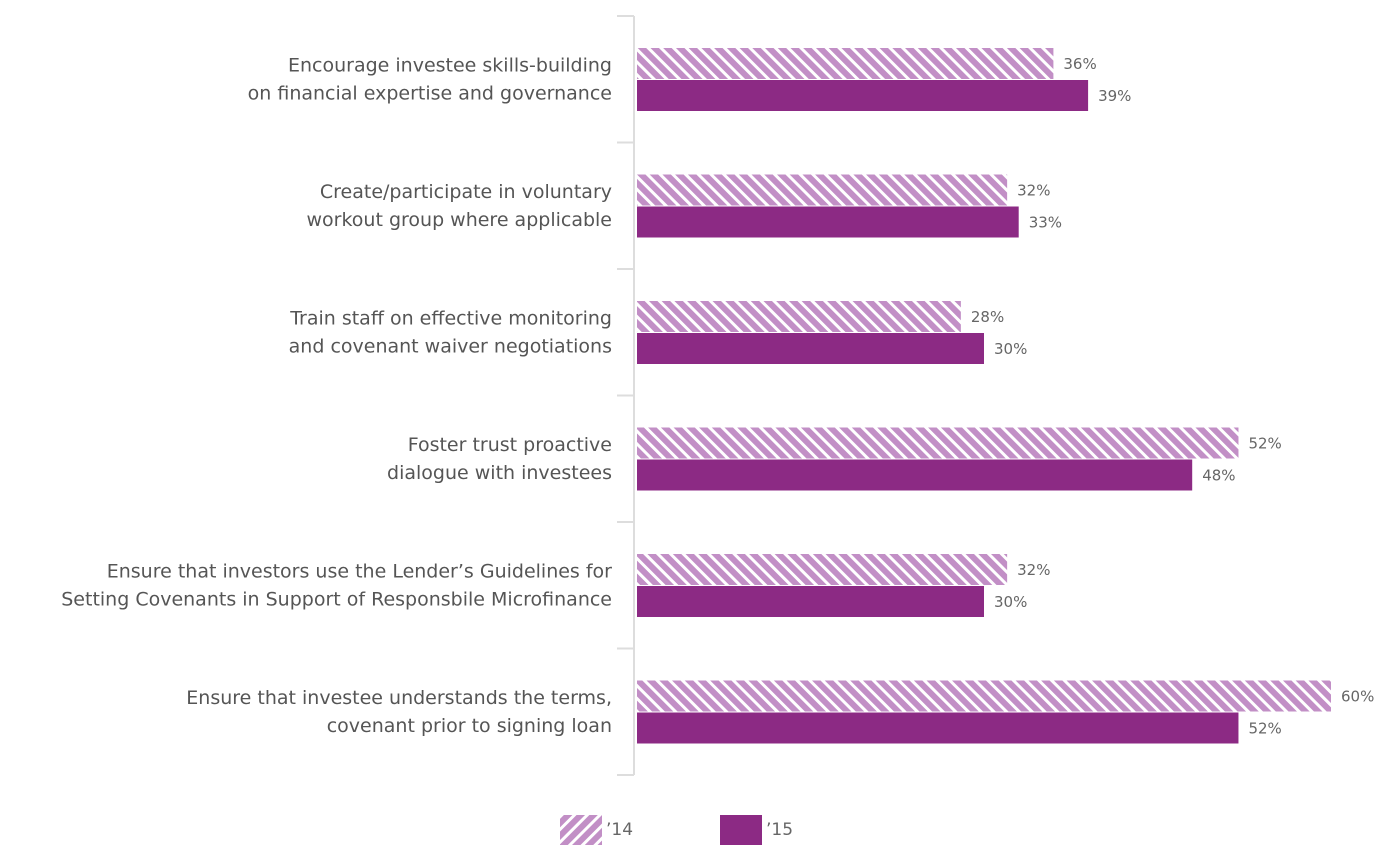 Image resolution: width=1383 pixels, height=845 pixels. I want to click on category-label-line: covenant prior to signing loan, so click(469, 726).